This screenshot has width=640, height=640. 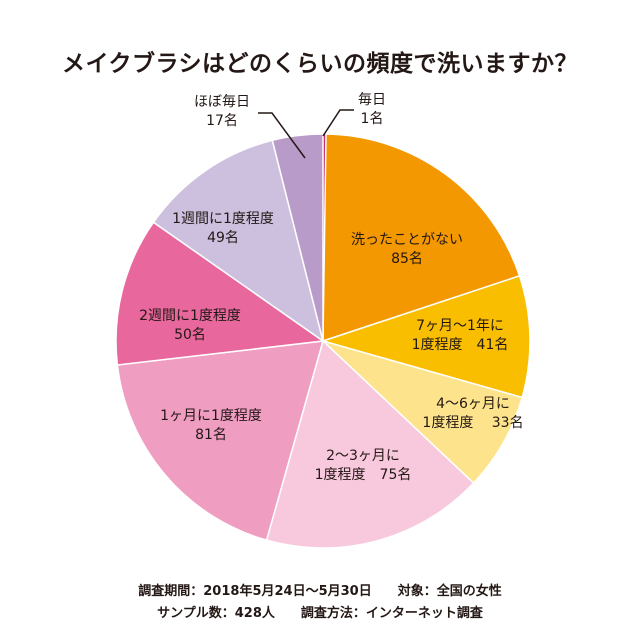 I want to click on footer-sample-method: サンプル数：428人 調査方法：インターネット調査, so click(x=320, y=613).